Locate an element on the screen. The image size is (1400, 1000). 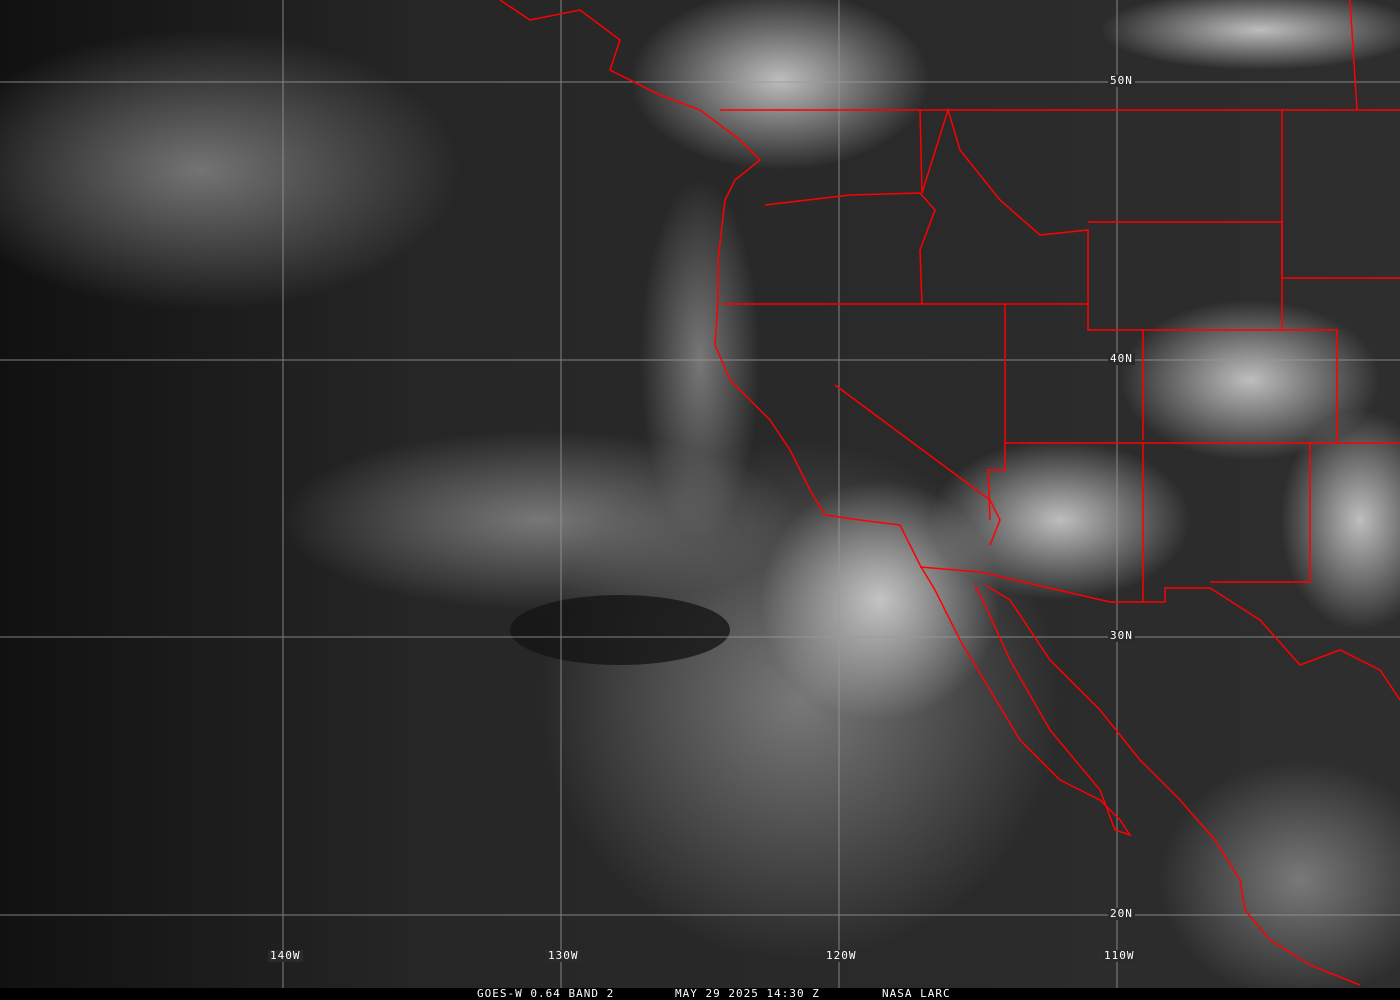
caption-satellite-band: GOES-W 0.64 BAND 2 is located at coordinates (546, 993).